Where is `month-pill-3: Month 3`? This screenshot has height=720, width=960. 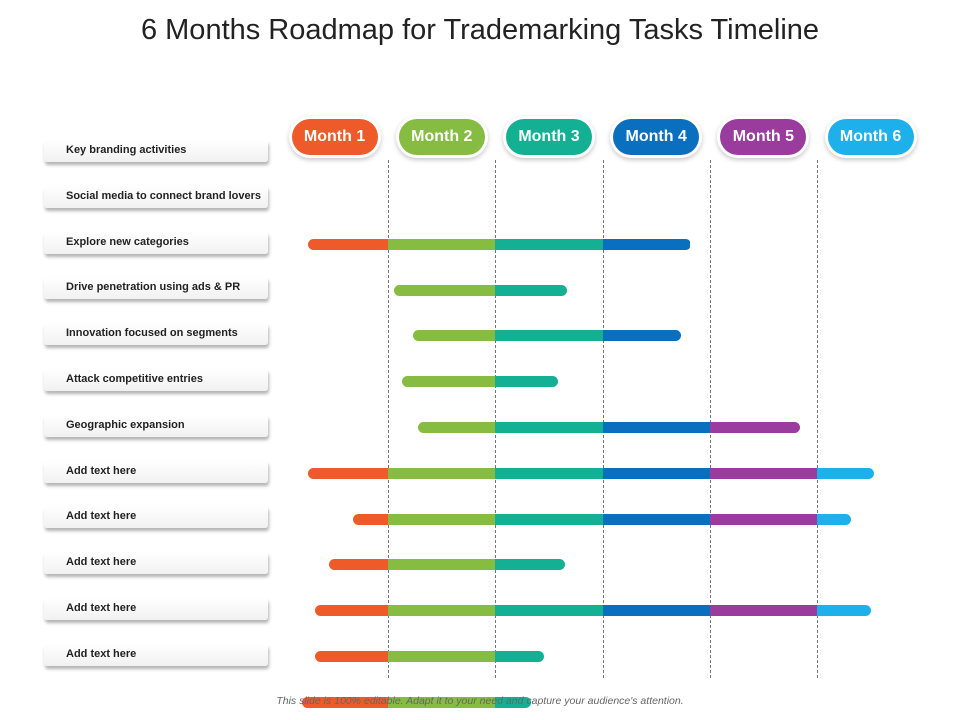
month-pill-3: Month 3 is located at coordinates (549, 137).